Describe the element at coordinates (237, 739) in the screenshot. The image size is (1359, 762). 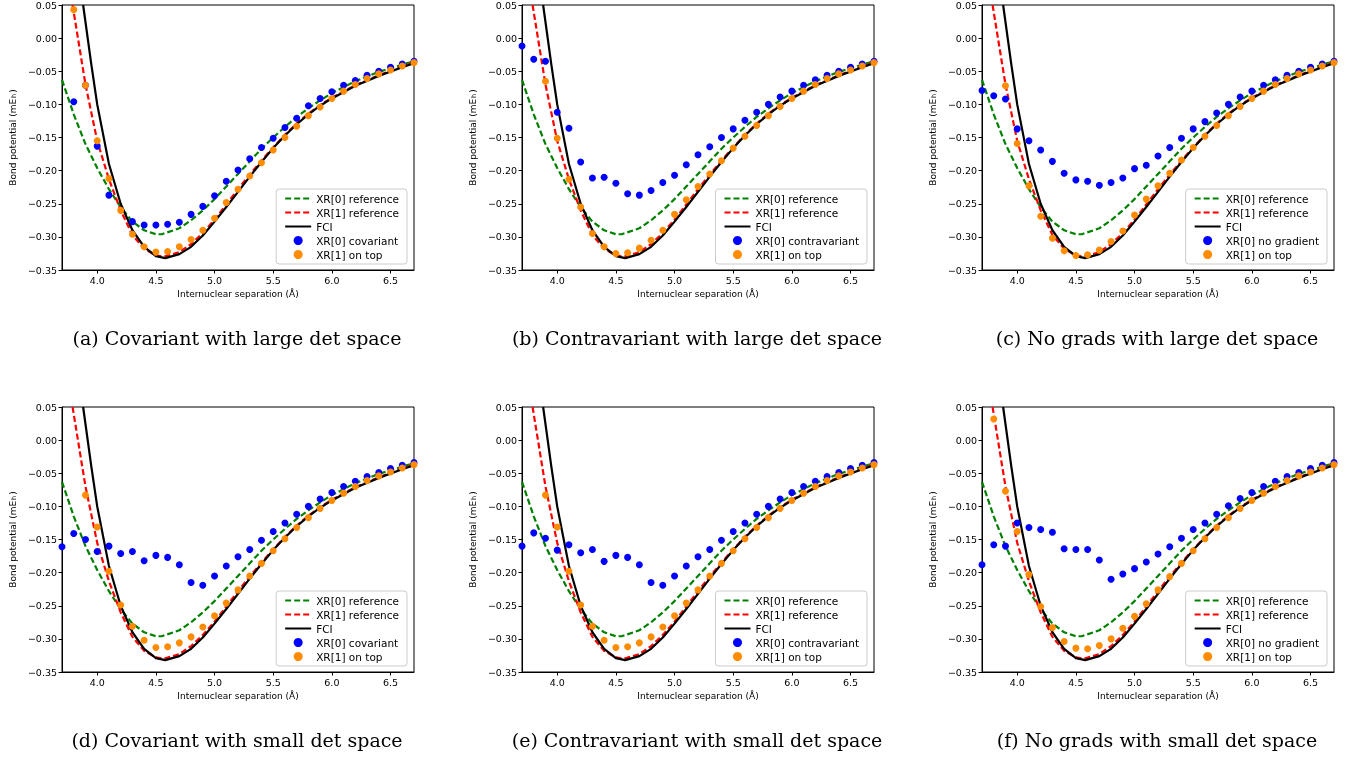
I see `text: (d) Covariant with small det space` at that location.